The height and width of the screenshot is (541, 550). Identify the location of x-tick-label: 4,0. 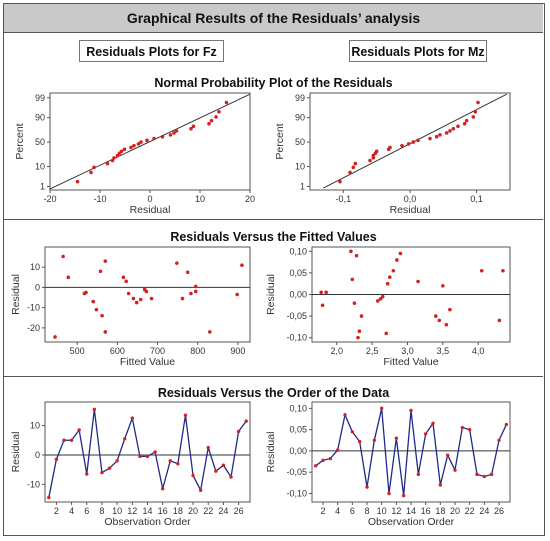
(478, 351).